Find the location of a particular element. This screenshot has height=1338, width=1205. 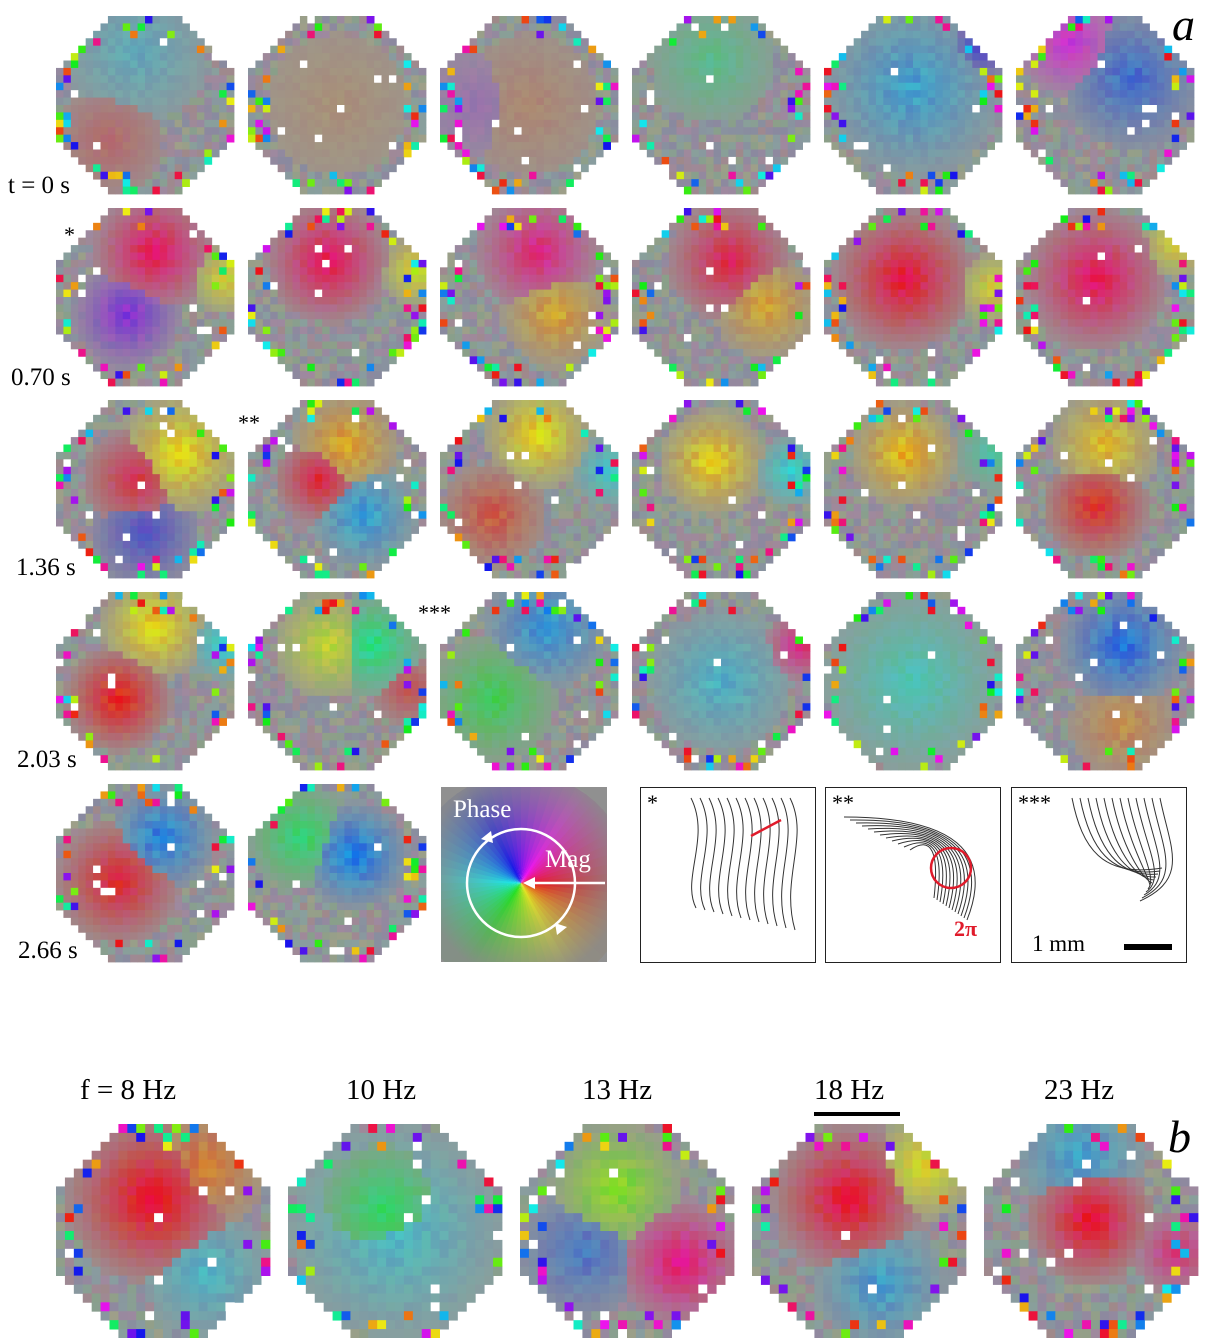

contour-panel-marker: *** is located at coordinates (1034, 803).